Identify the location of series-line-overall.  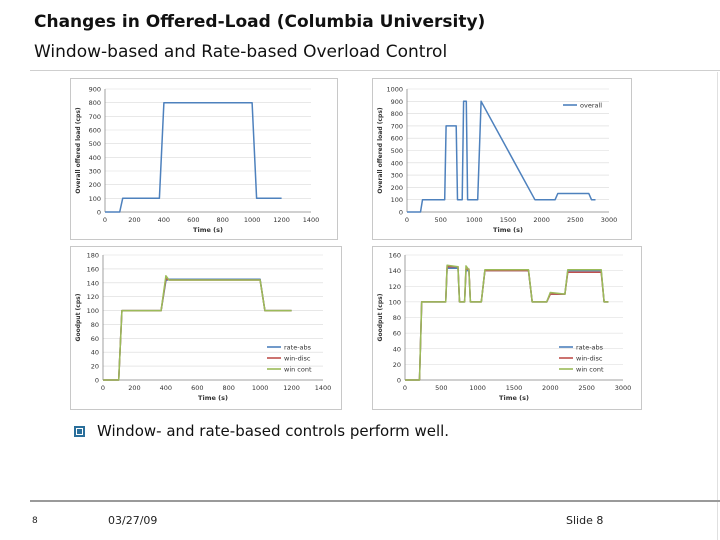
(501, 156).